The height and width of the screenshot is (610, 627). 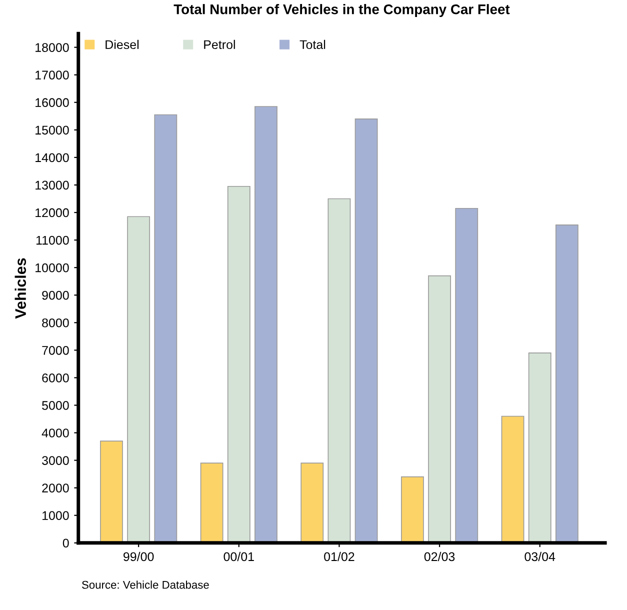 What do you see at coordinates (65, 543) in the screenshot?
I see `y-tick-label: 0` at bounding box center [65, 543].